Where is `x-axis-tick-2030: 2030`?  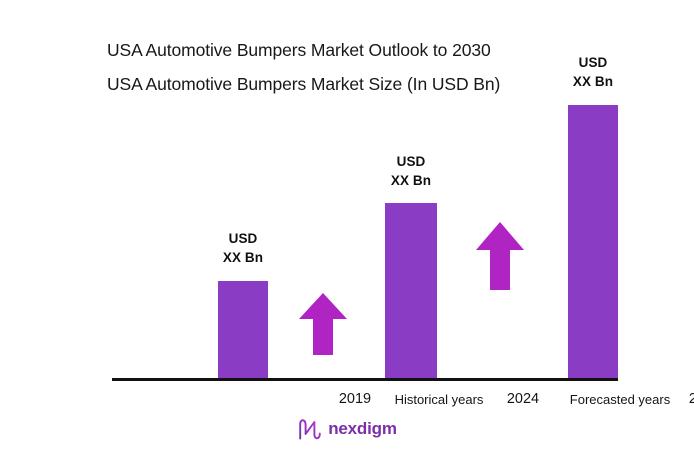 x-axis-tick-2030: 2030 is located at coordinates (691, 399).